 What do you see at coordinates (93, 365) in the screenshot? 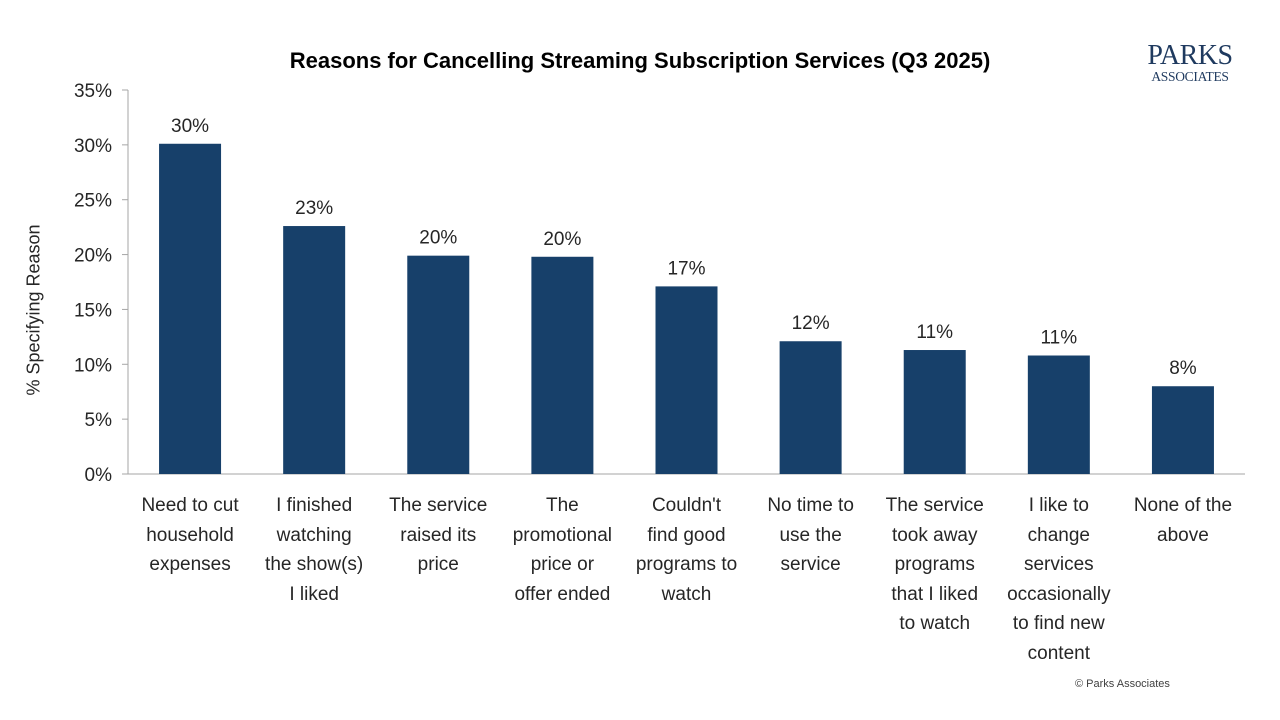
I see `y-tick-label: 10%` at bounding box center [93, 365].